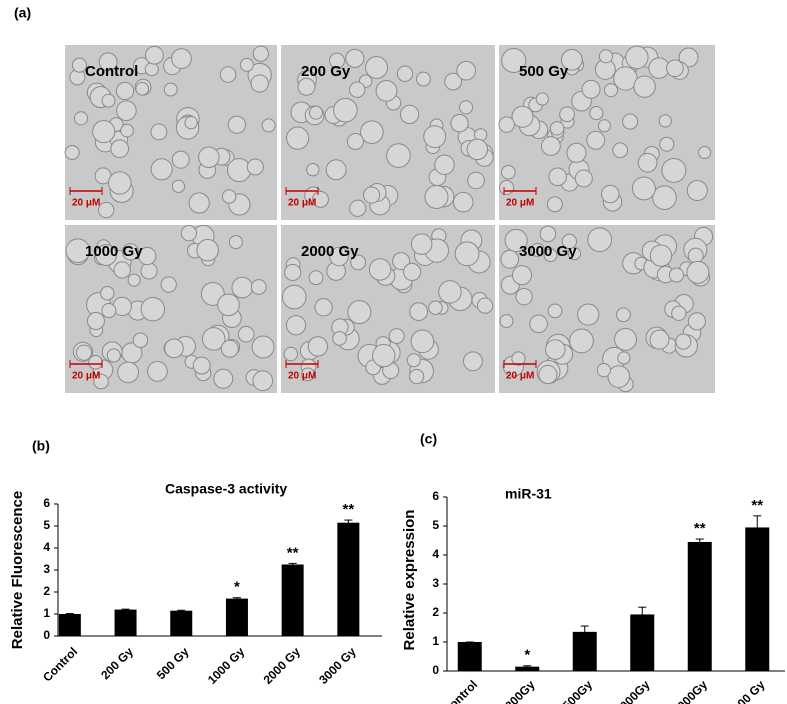 The width and height of the screenshot is (787, 704). What do you see at coordinates (528, 494) in the screenshot?
I see `chart-title: miR-31` at bounding box center [528, 494].